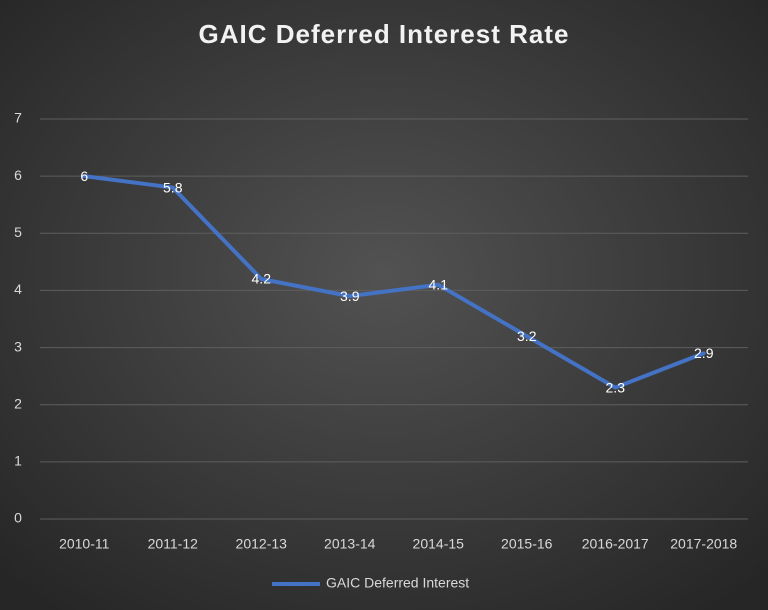  I want to click on y-tick-label: 0, so click(18, 518).